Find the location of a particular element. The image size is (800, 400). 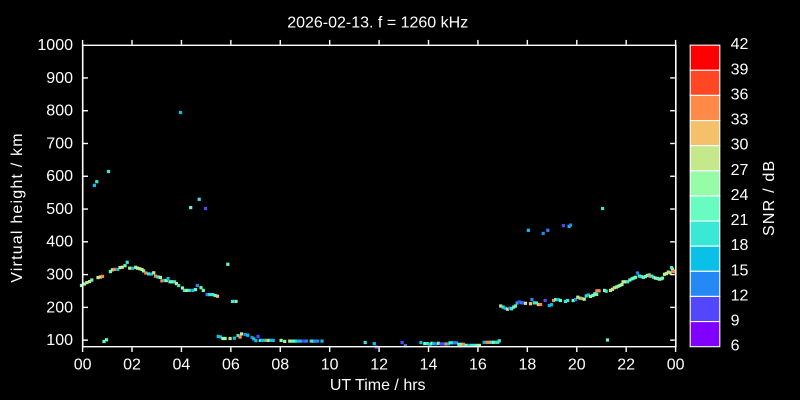

svg-text: 22 is located at coordinates (626, 365).